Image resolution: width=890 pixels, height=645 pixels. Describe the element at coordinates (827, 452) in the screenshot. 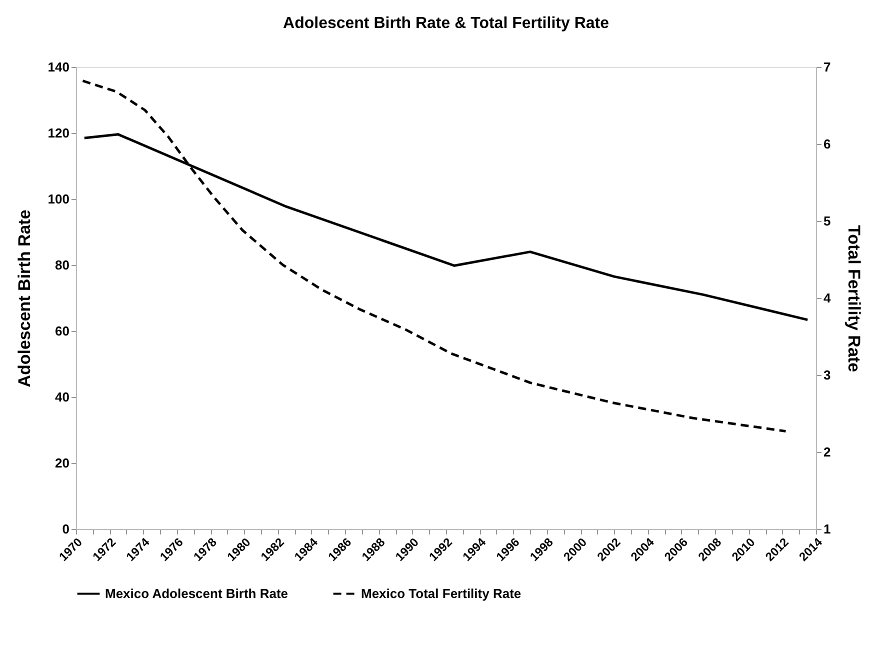

I see `y2-tick-label: 2` at that location.